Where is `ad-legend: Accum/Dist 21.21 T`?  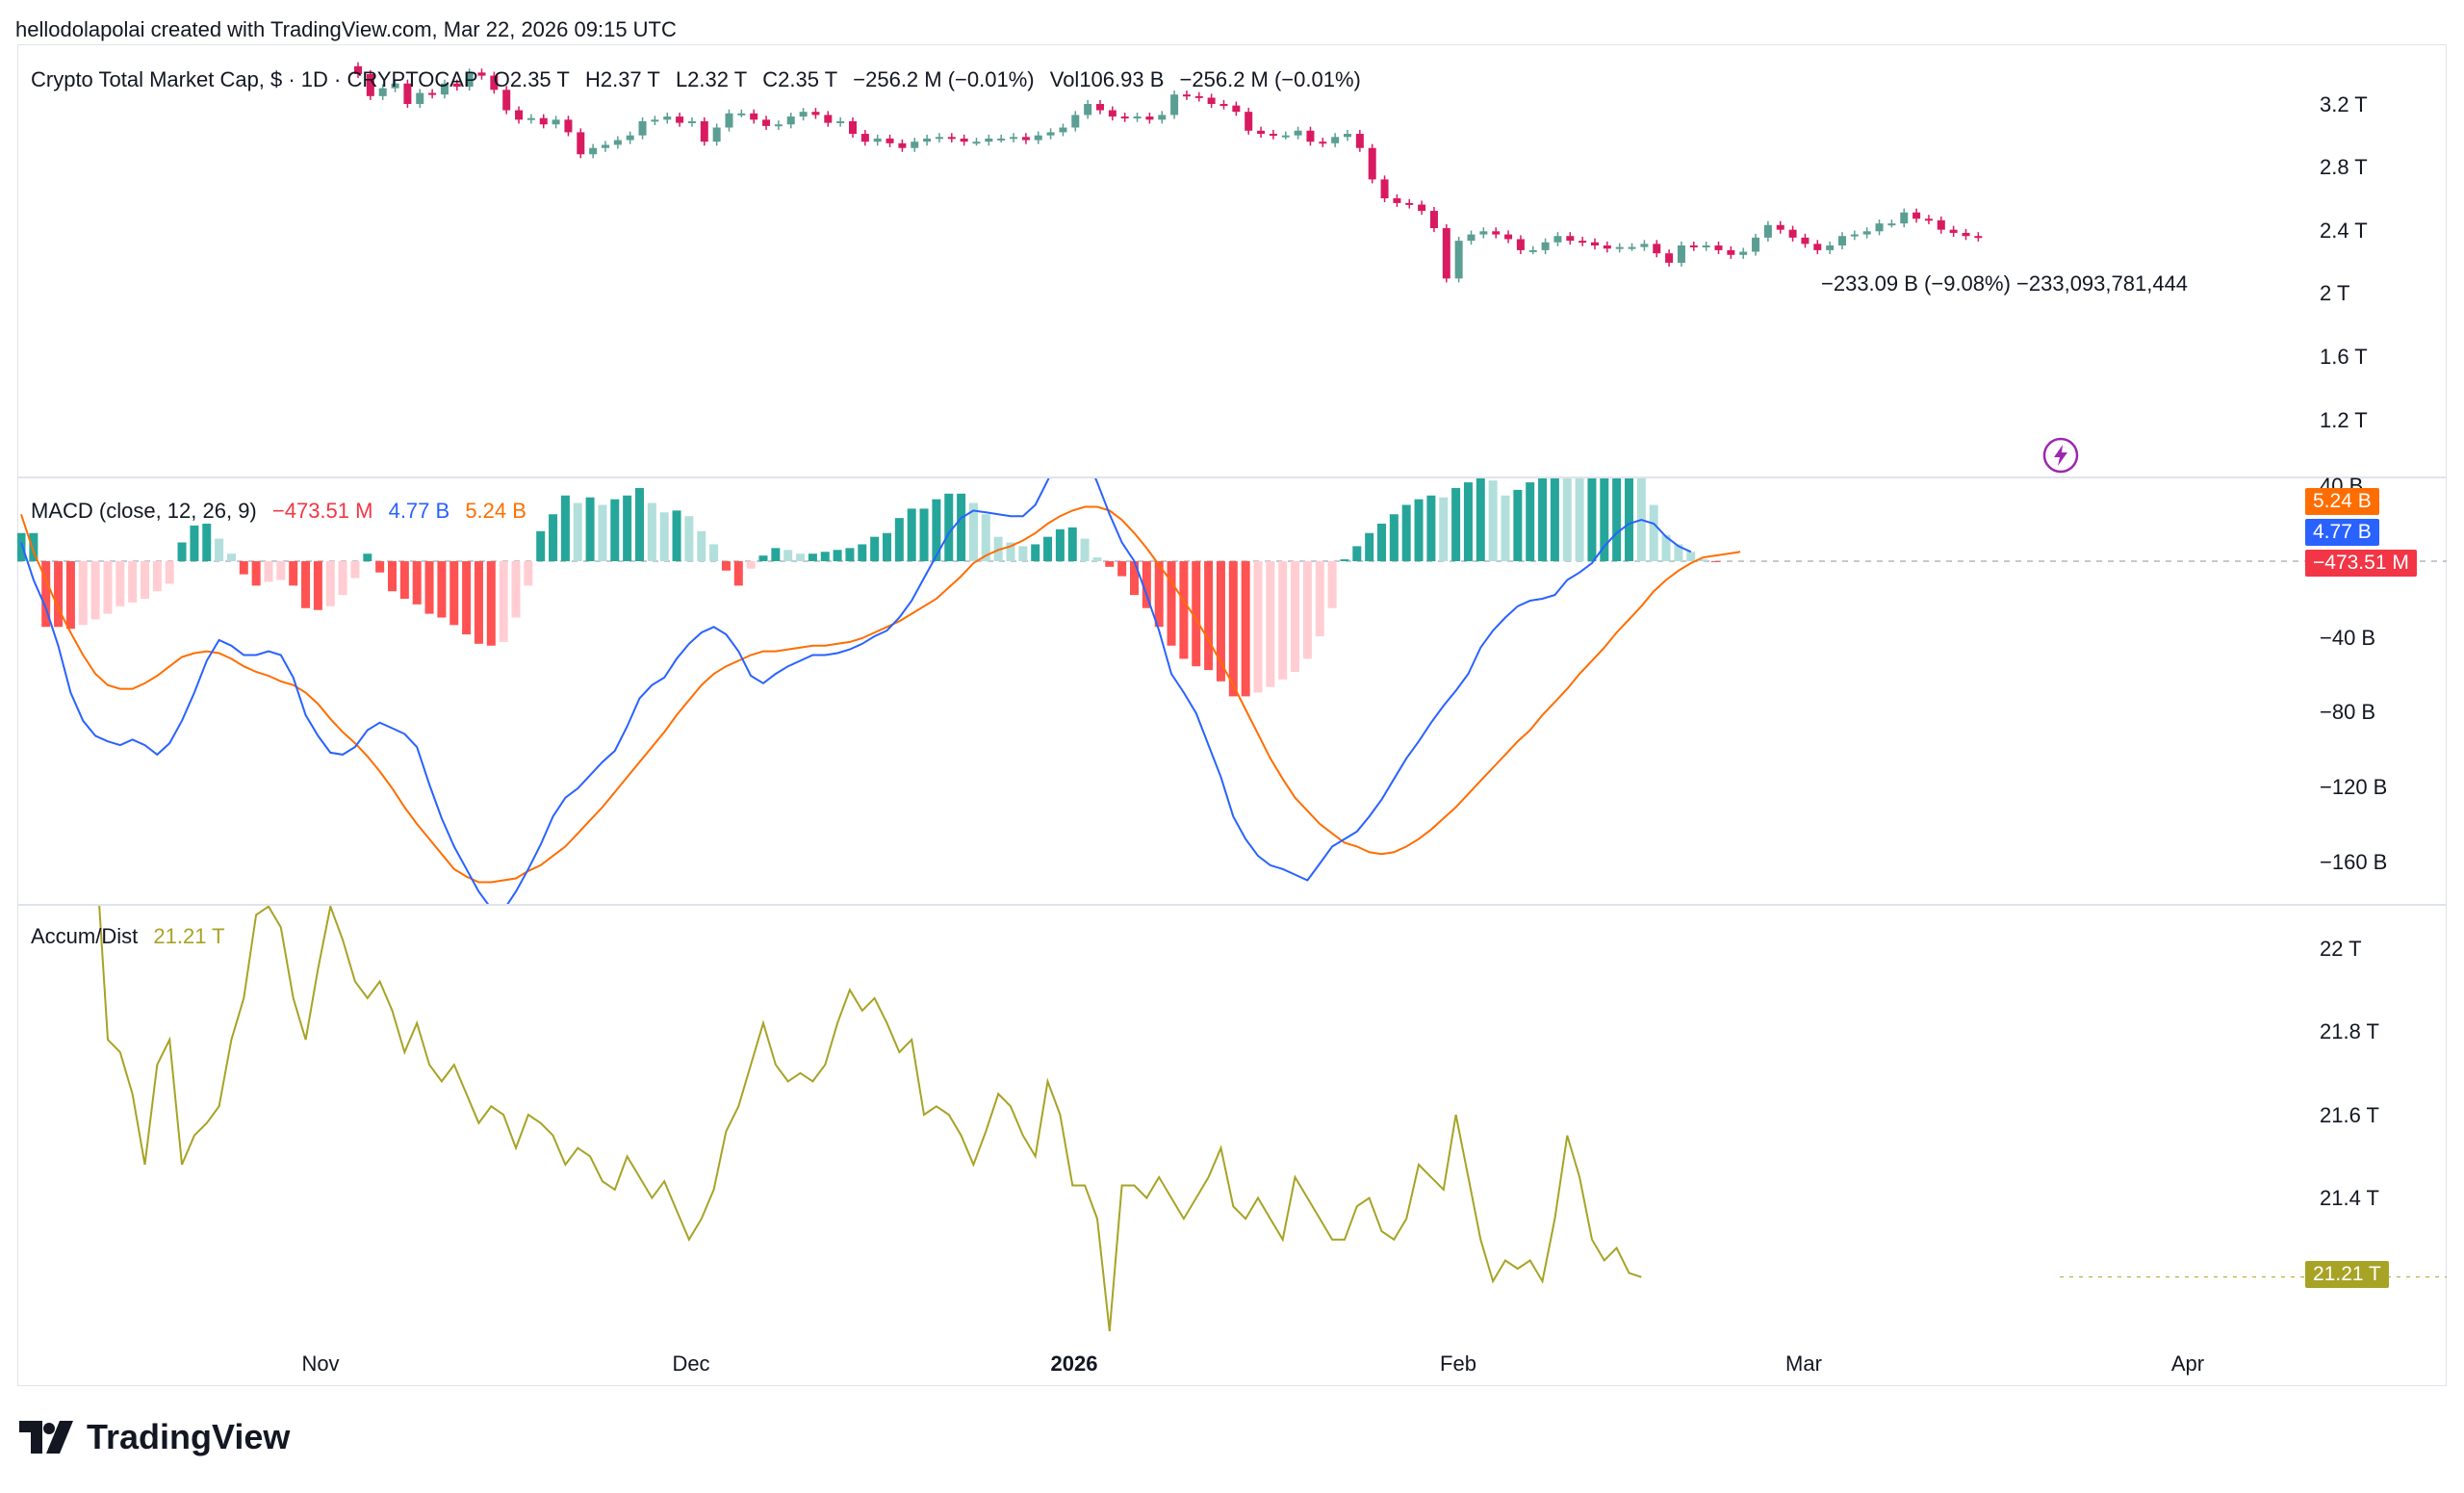
ad-legend: Accum/Dist 21.21 T is located at coordinates (133, 936).